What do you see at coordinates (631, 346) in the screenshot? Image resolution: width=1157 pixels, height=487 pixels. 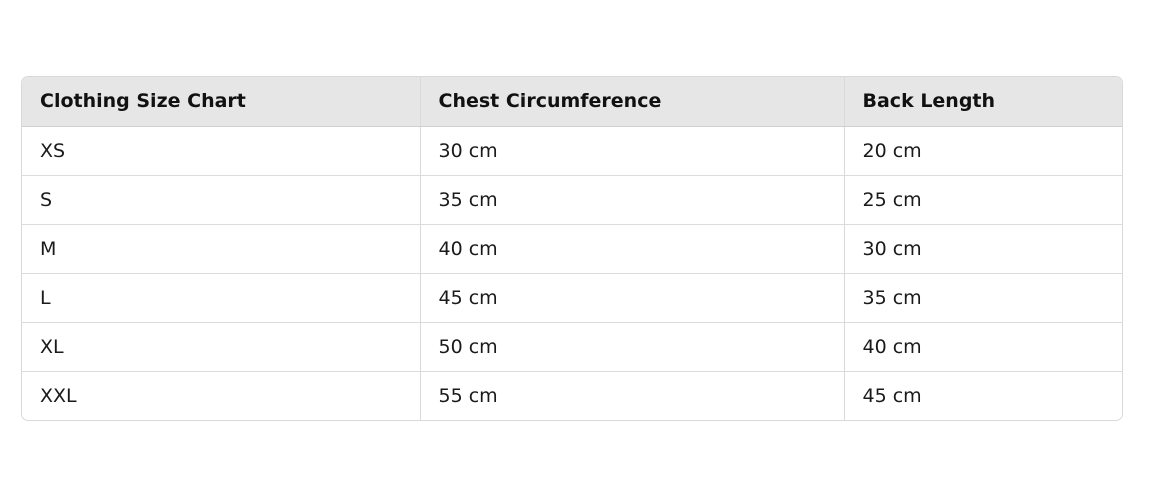 I see `cell-chest: 50 cm` at bounding box center [631, 346].